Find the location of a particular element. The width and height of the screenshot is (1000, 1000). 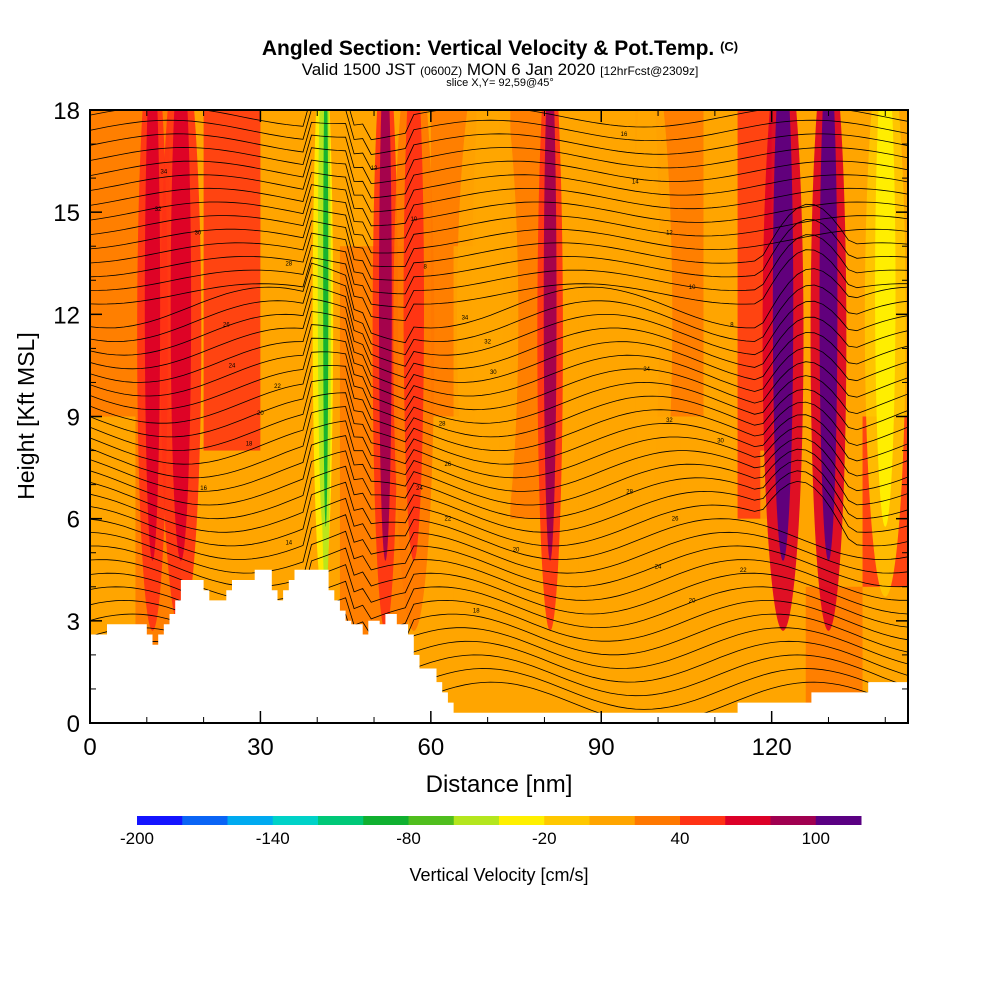

y-axis-label: Height [Kft MSL] is located at coordinates (26, 415).